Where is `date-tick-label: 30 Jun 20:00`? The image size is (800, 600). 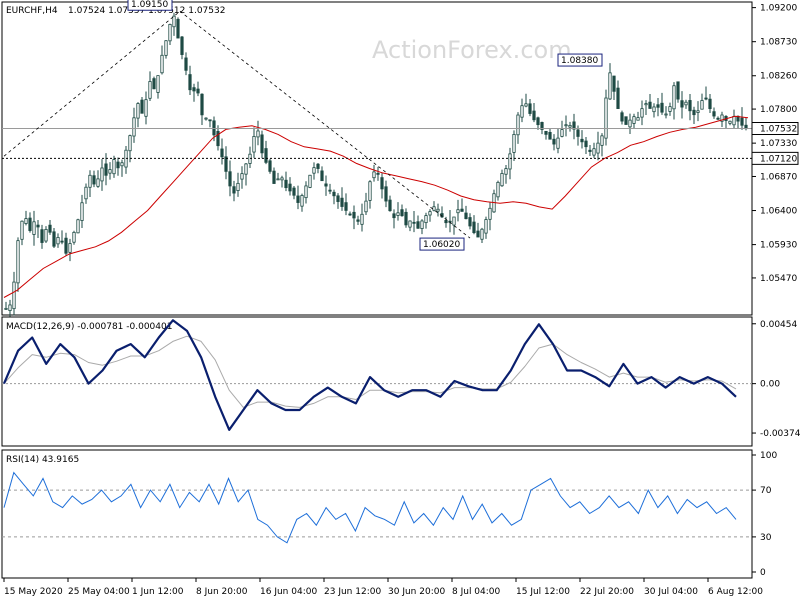
date-tick-label: 30 Jun 20:00 is located at coordinates (416, 592).